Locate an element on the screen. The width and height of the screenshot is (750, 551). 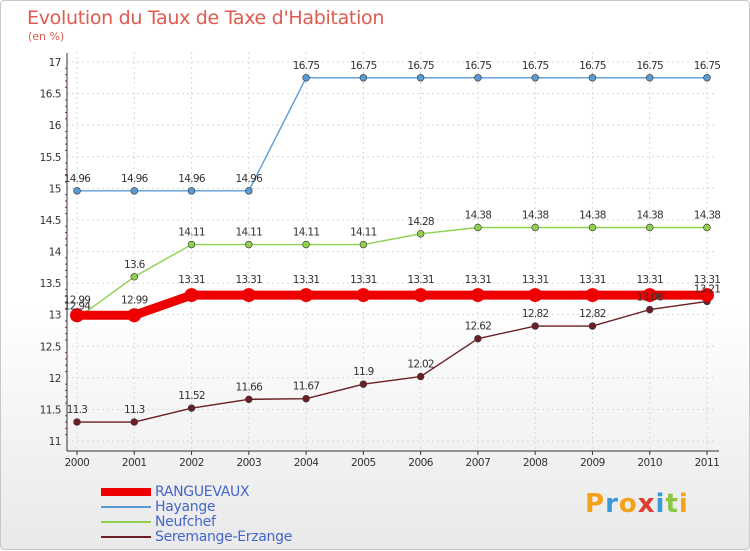
x-tick-label: 2008 is located at coordinates (535, 463).